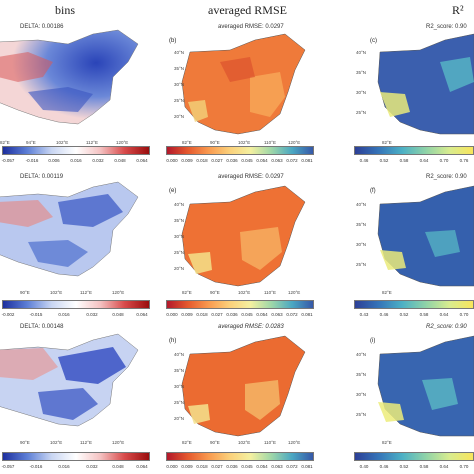 This screenshot has width=474, height=474. Describe the element at coordinates (217, 160) in the screenshot. I see `colorbar-tick: 0.027` at that location.